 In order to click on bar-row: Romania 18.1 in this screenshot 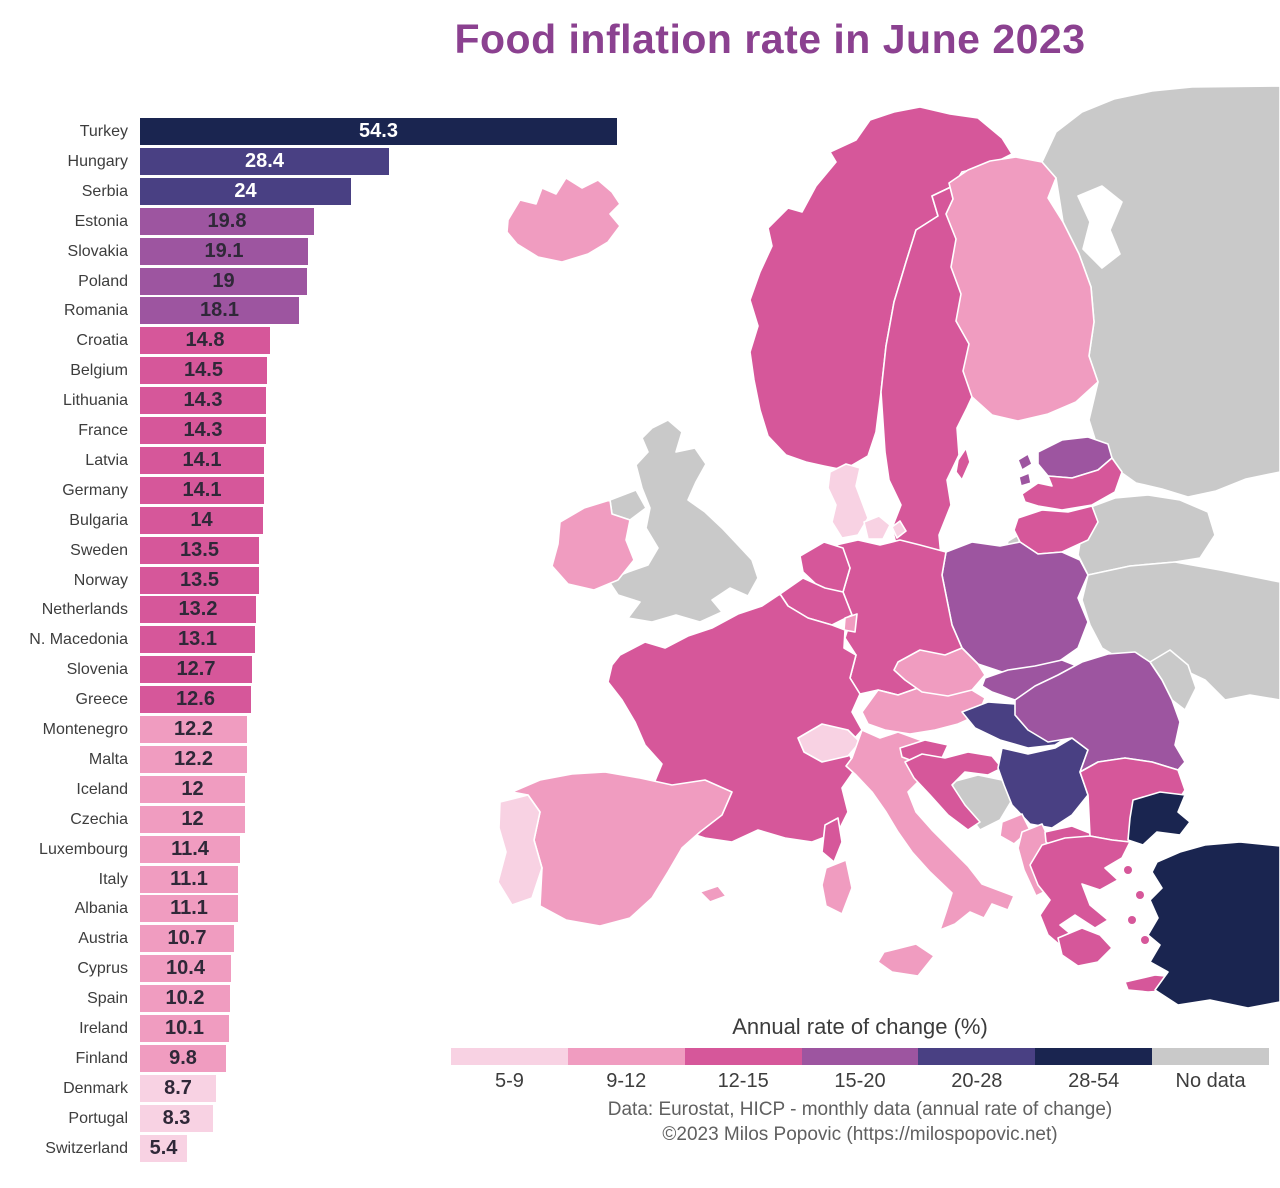, I will do `click(320, 311)`.